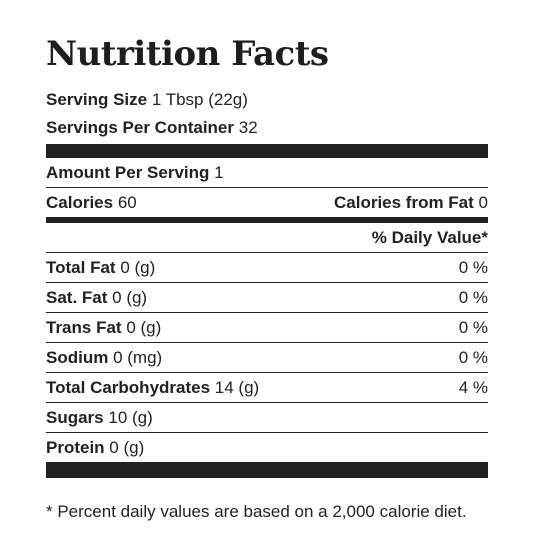  What do you see at coordinates (267, 268) in the screenshot?
I see `nutrient-row: Total Fat 0 (g) 0 %` at bounding box center [267, 268].